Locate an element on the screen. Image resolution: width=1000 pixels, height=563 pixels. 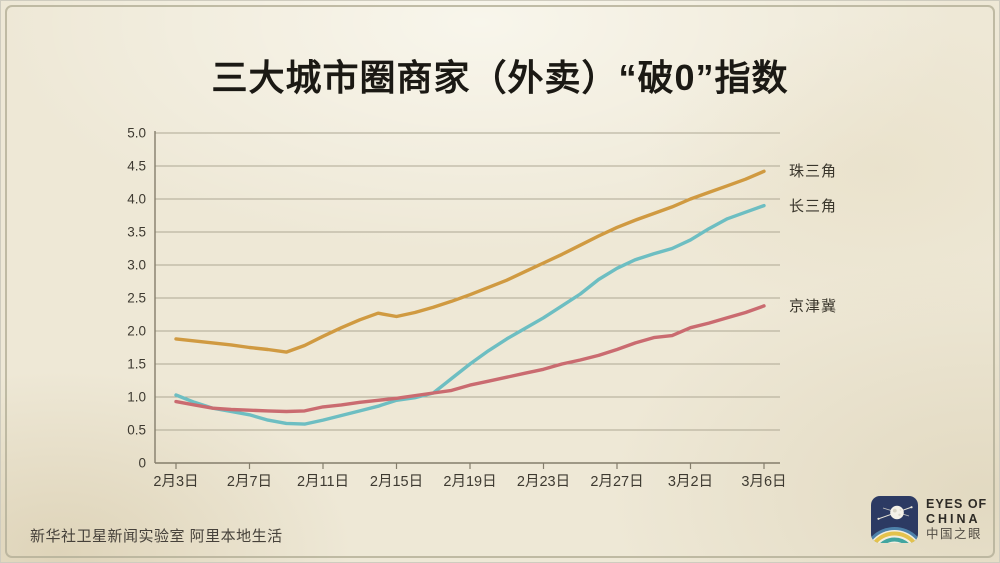
y-tick-label: 1.0 is located at coordinates (136, 397).